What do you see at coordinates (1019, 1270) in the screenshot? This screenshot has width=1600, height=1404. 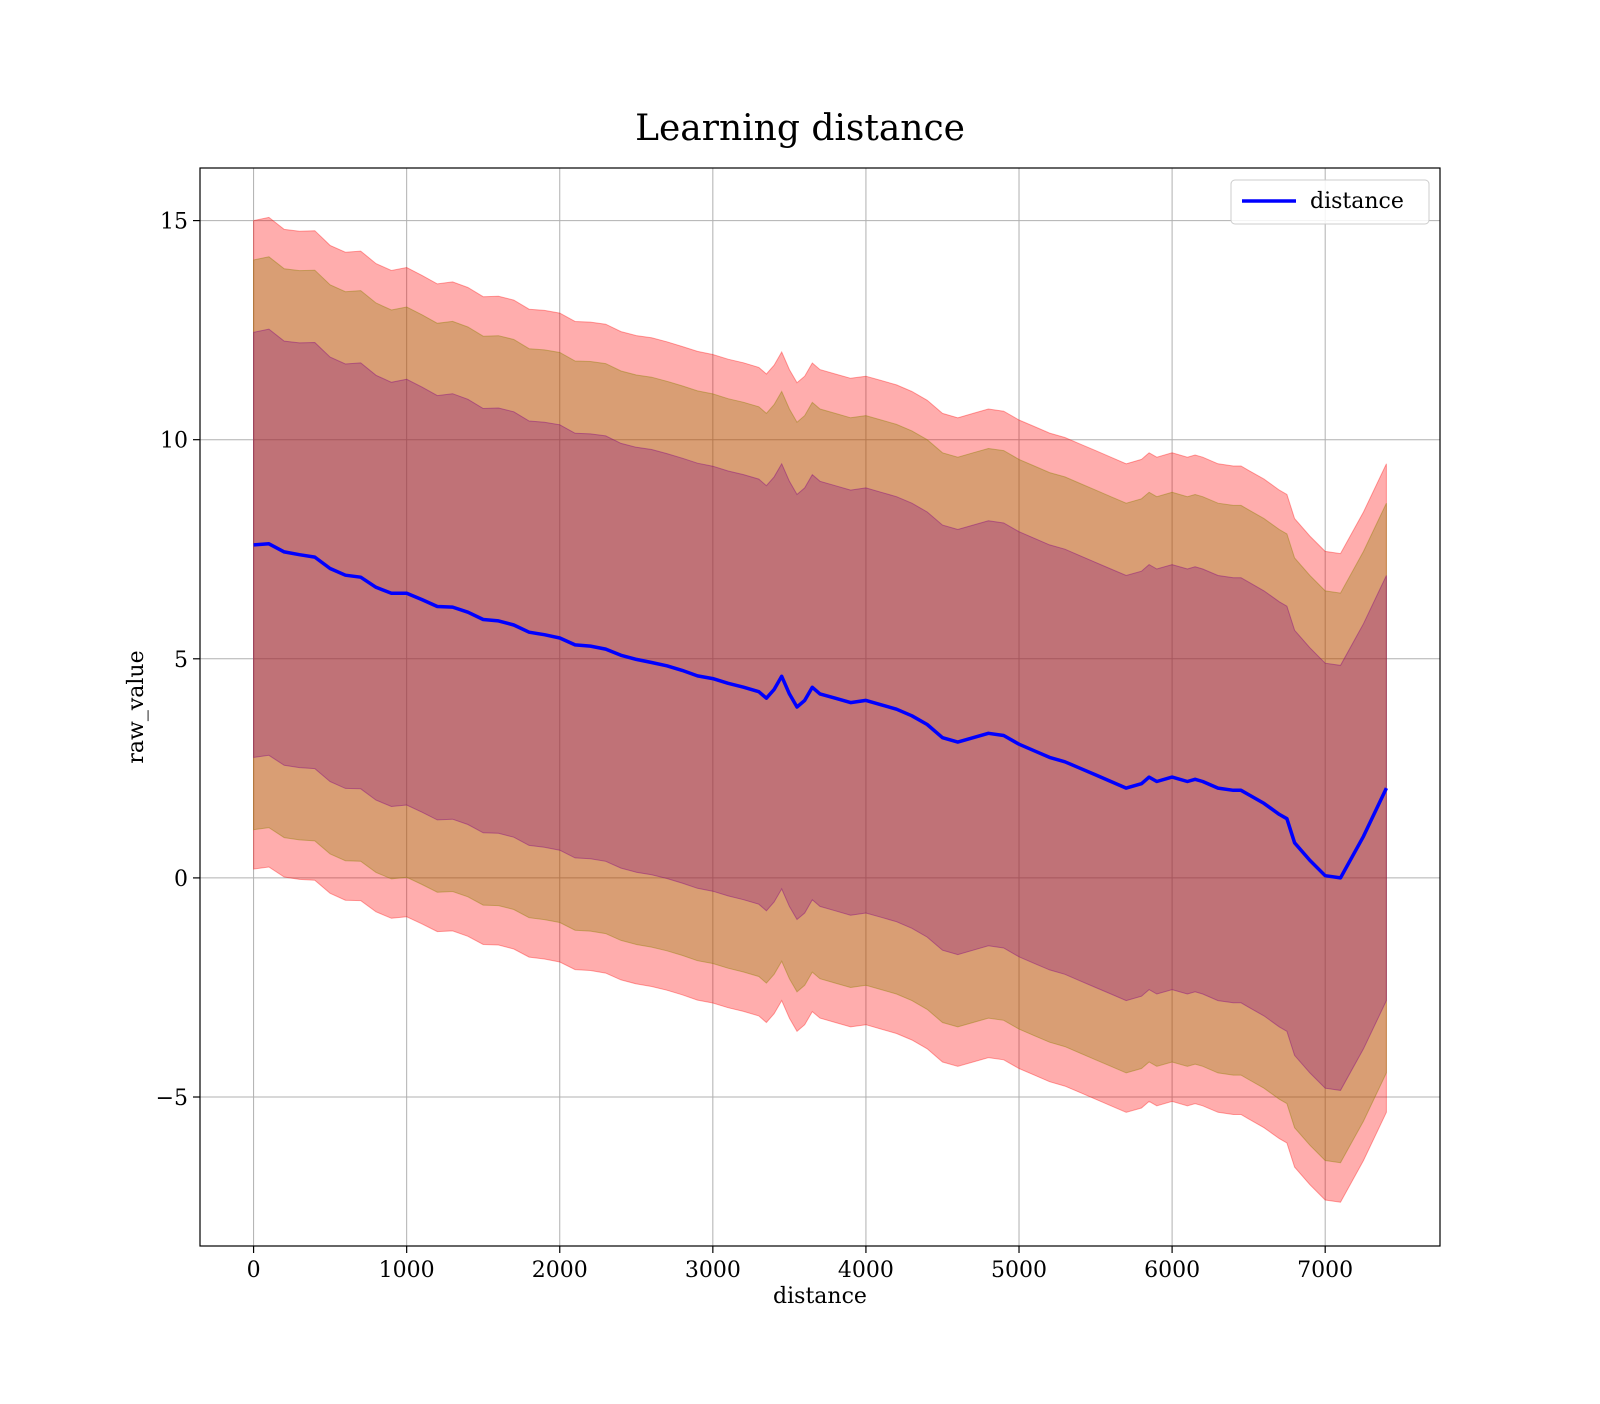 I see `x-tick-label-5: 5000` at bounding box center [1019, 1270].